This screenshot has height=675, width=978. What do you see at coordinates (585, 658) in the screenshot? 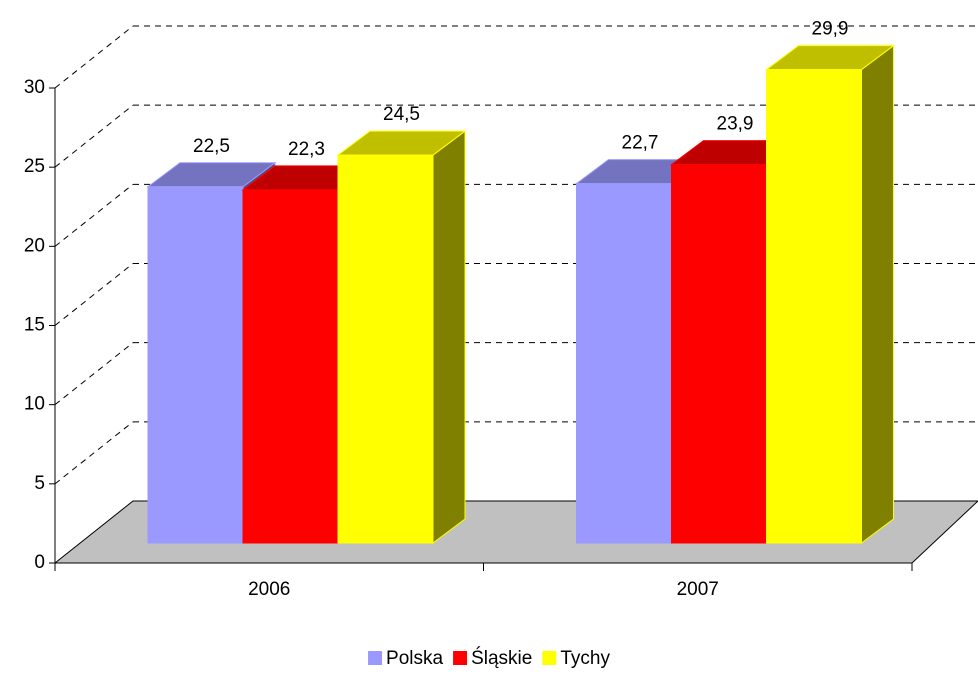
I see `legend-label: Tychy` at bounding box center [585, 658].